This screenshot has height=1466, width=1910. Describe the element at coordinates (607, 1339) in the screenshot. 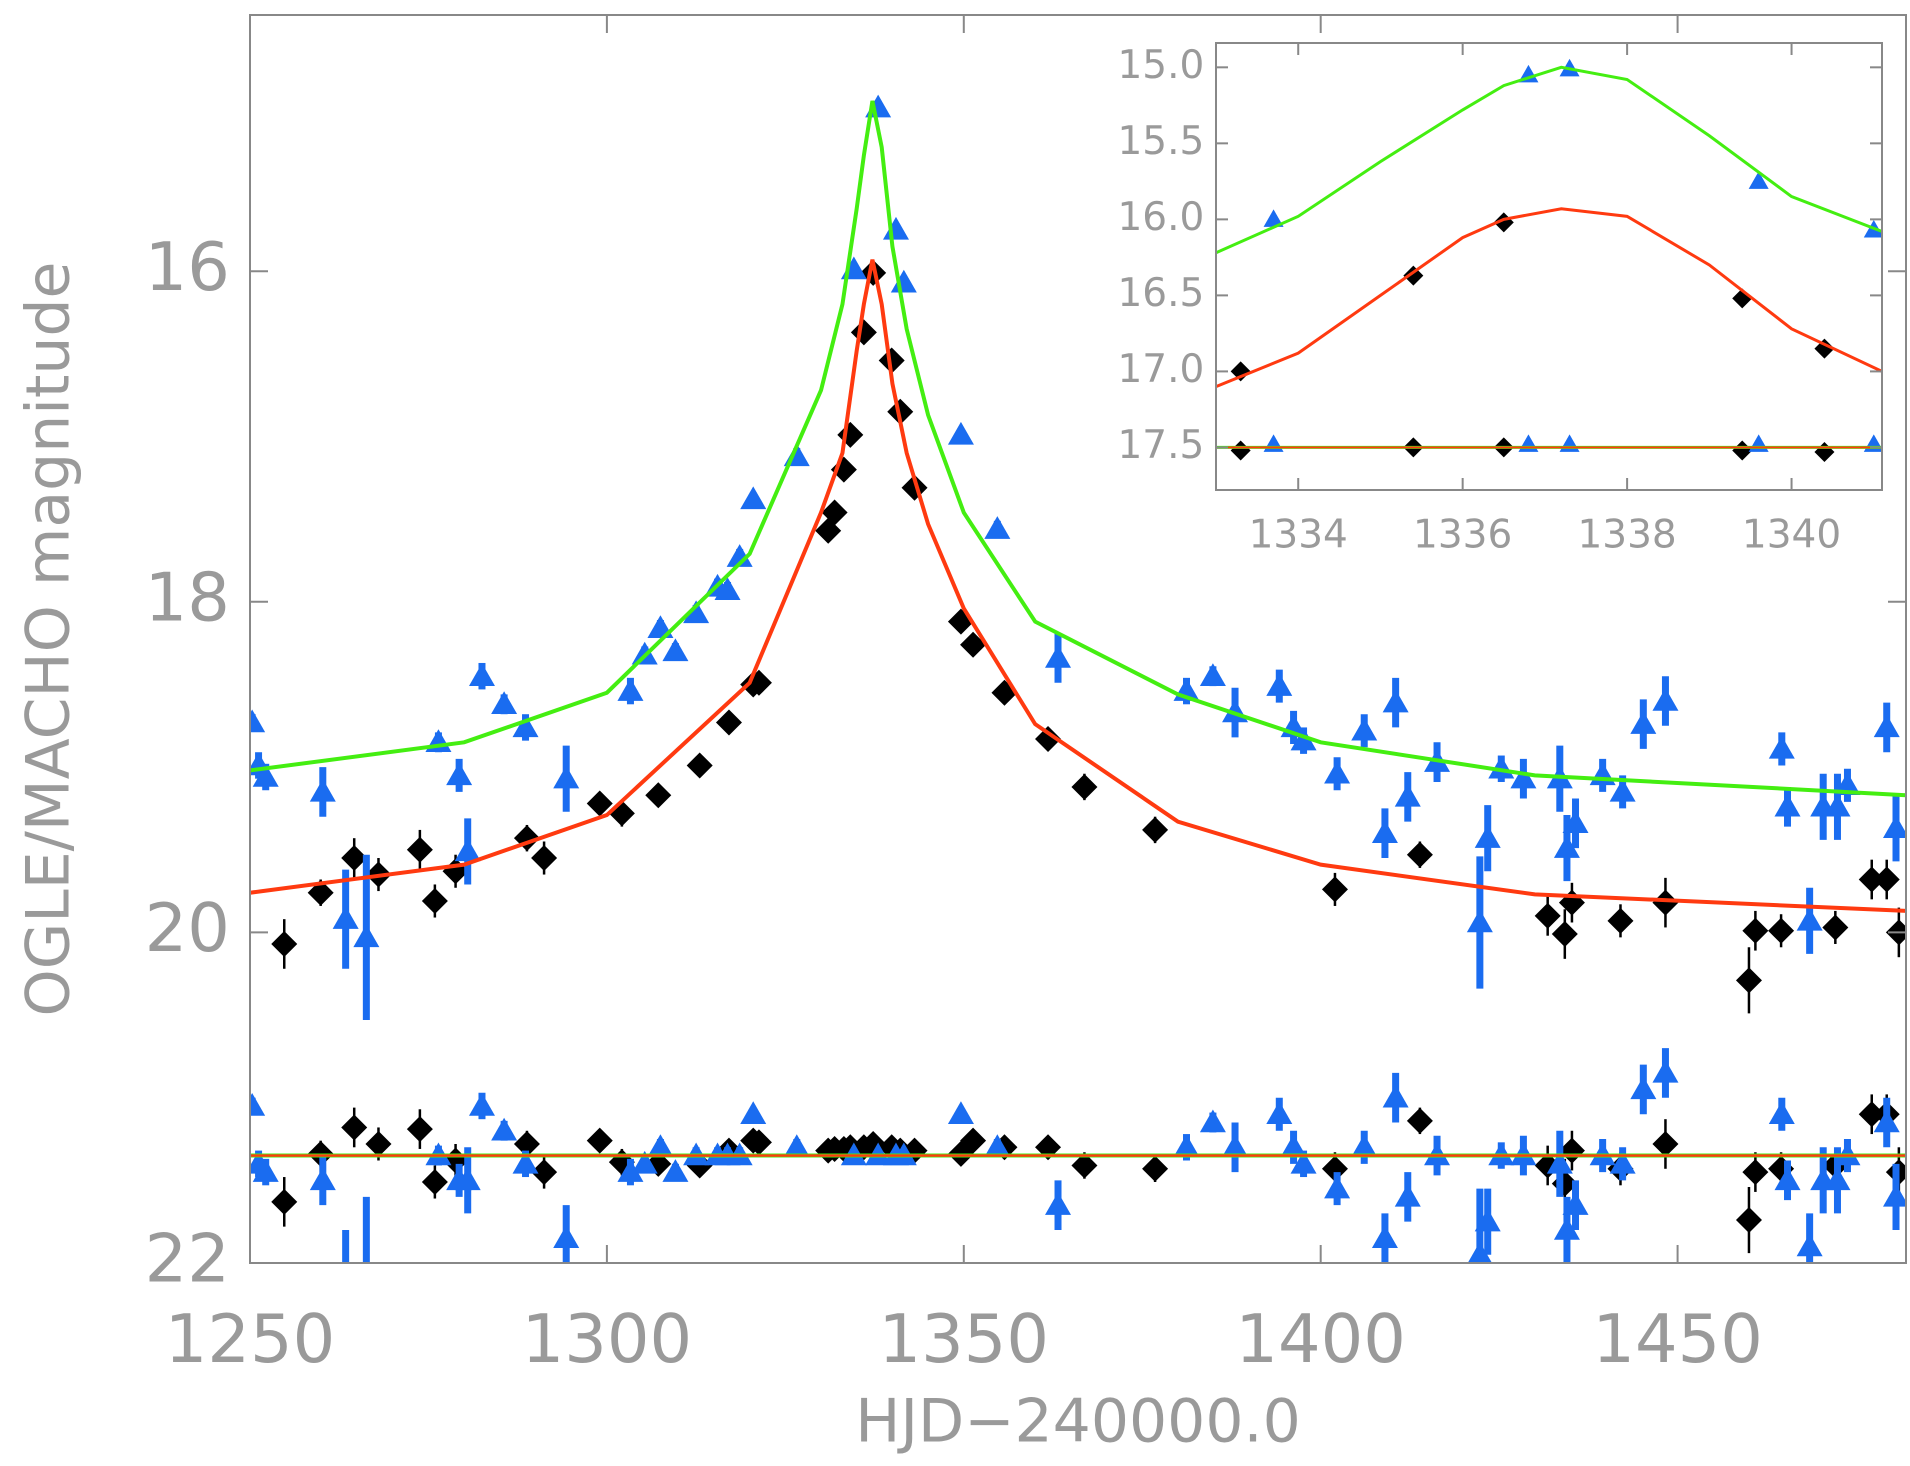

I see `x-tick-label: 1300` at that location.